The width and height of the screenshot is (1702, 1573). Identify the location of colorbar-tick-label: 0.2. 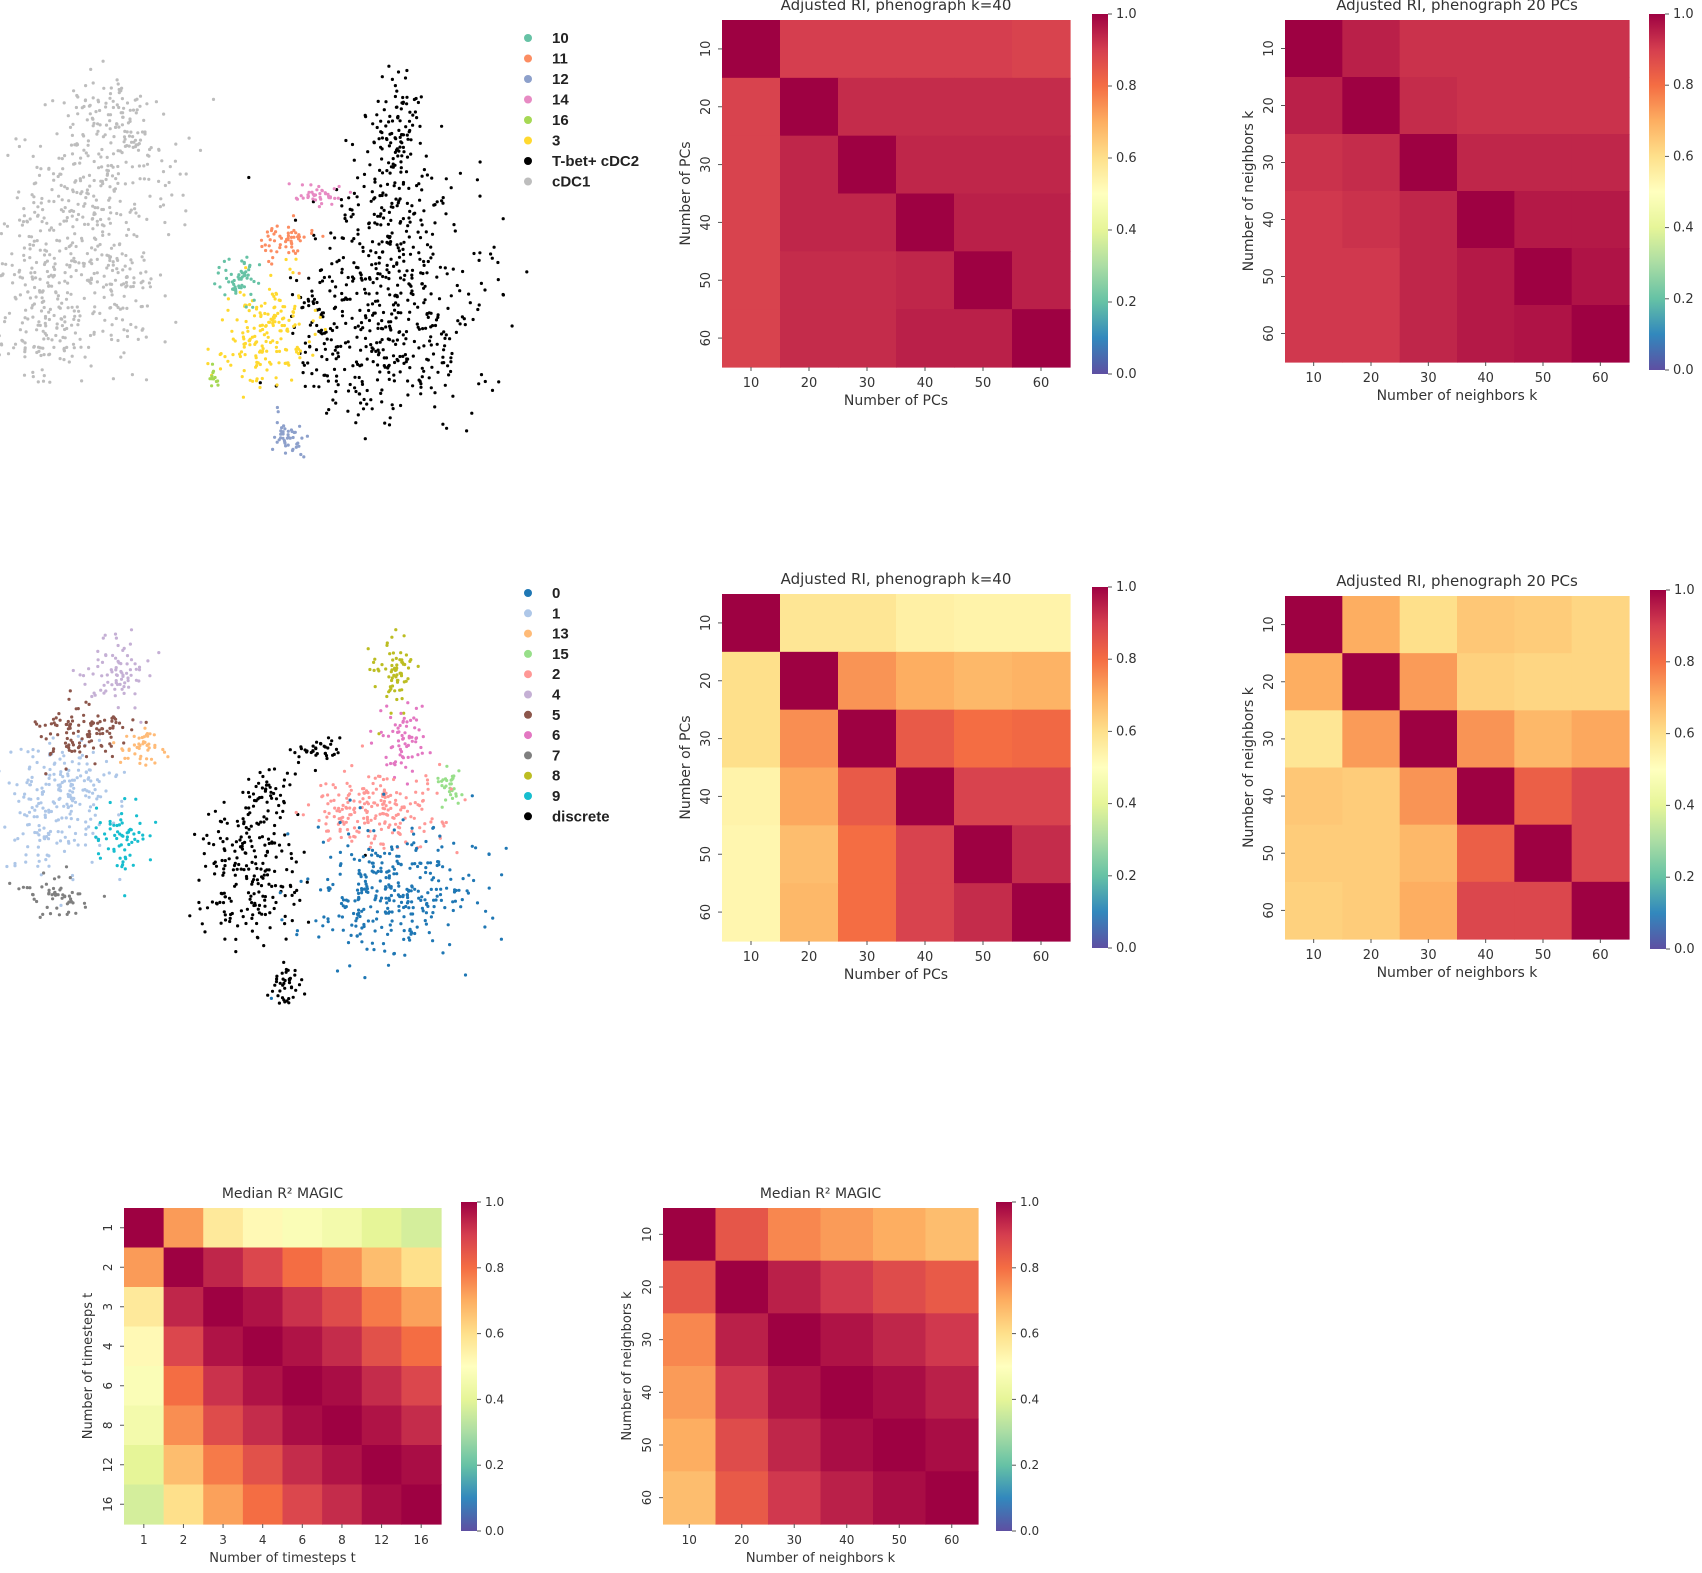
(494, 1465).